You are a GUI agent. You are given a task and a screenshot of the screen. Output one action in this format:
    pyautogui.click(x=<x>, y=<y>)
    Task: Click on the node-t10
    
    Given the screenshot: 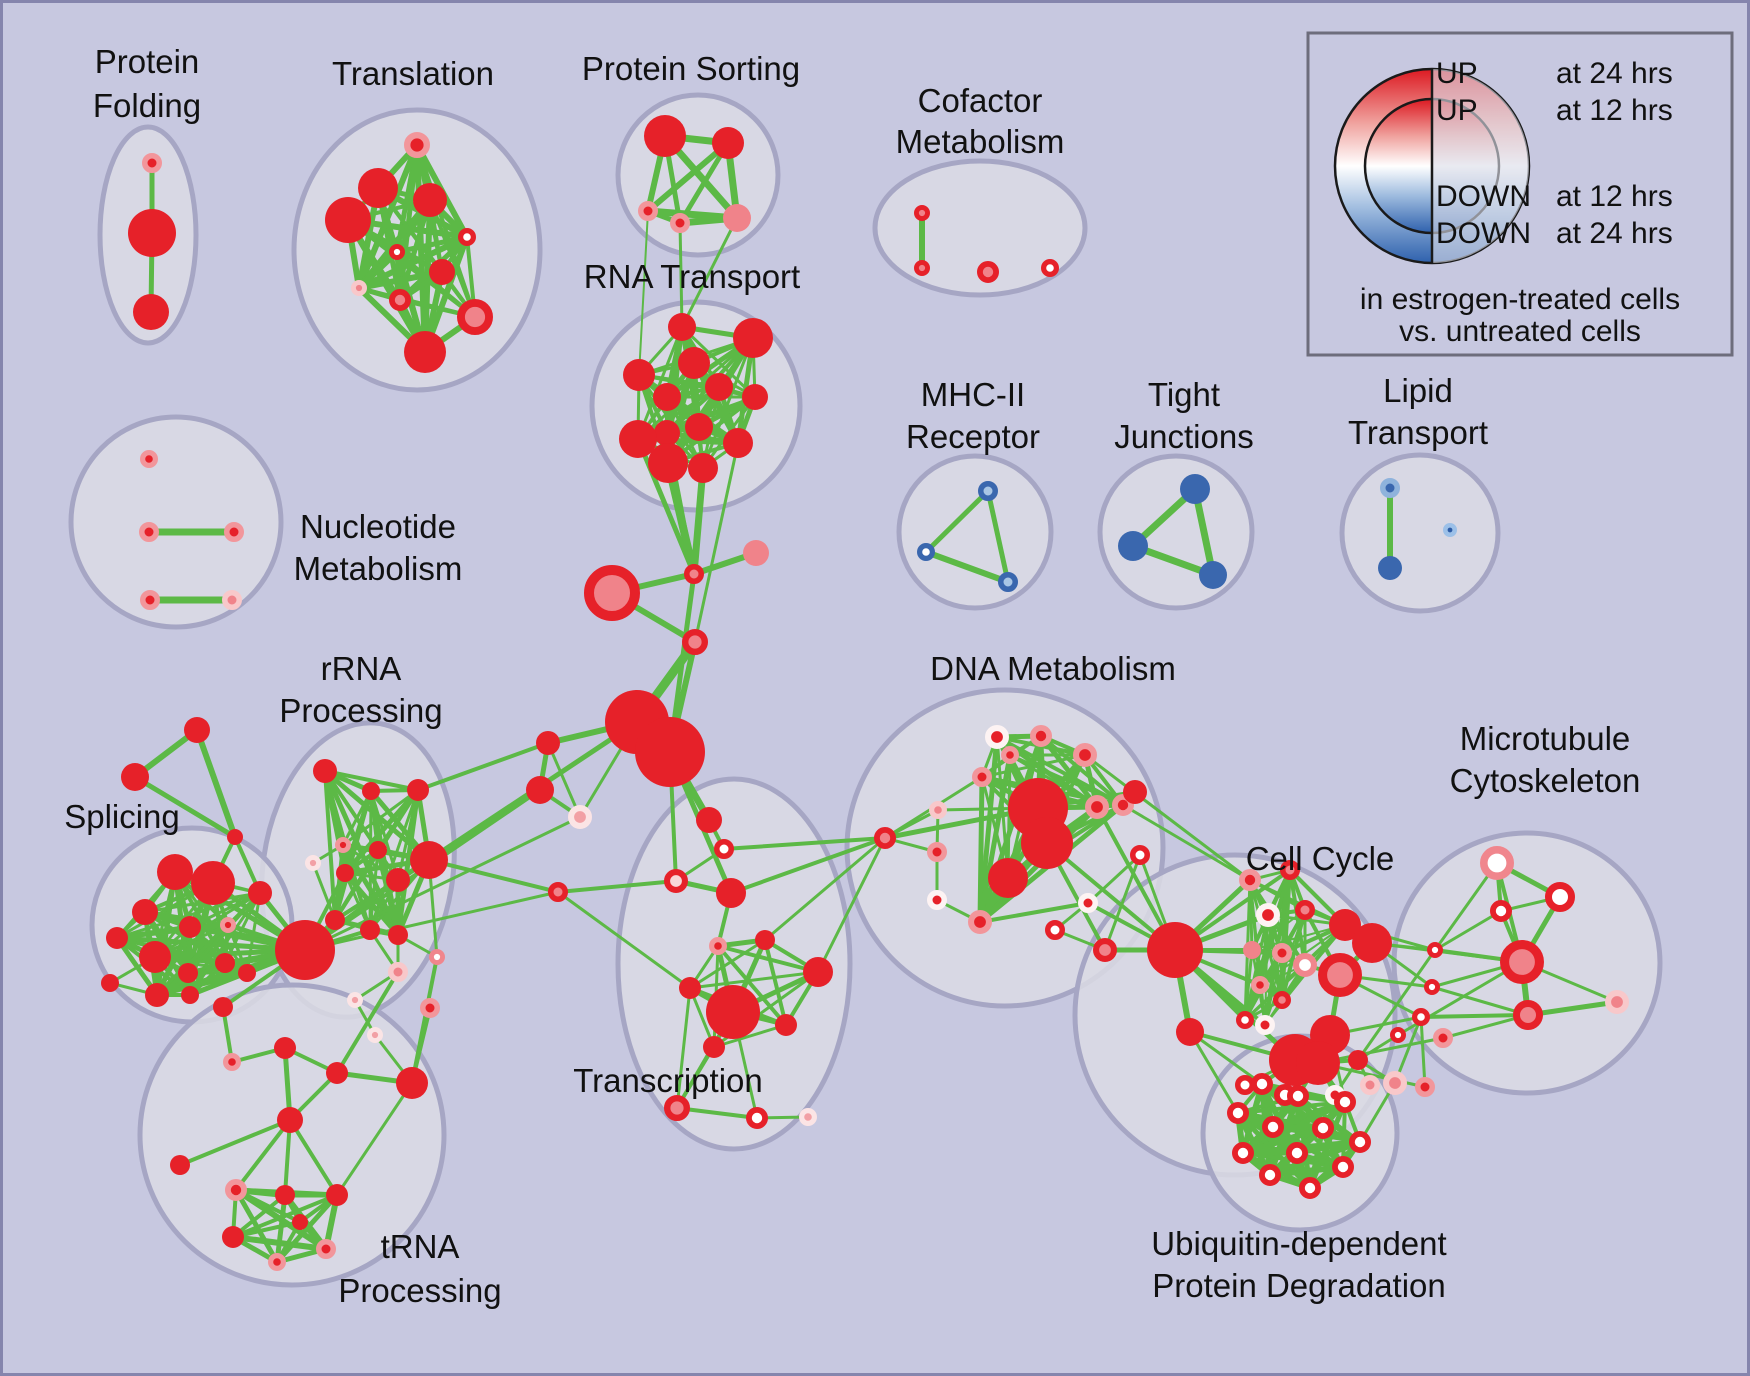 What is the action you would take?
    pyautogui.click(x=475, y=317)
    